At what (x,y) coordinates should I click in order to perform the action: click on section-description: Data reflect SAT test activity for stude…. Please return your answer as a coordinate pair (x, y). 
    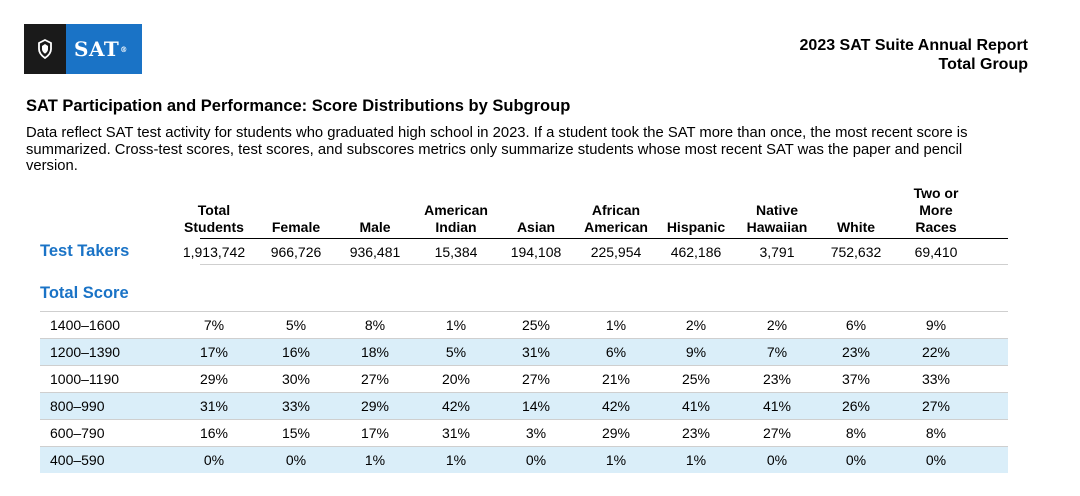
    Looking at the image, I should click on (497, 149).